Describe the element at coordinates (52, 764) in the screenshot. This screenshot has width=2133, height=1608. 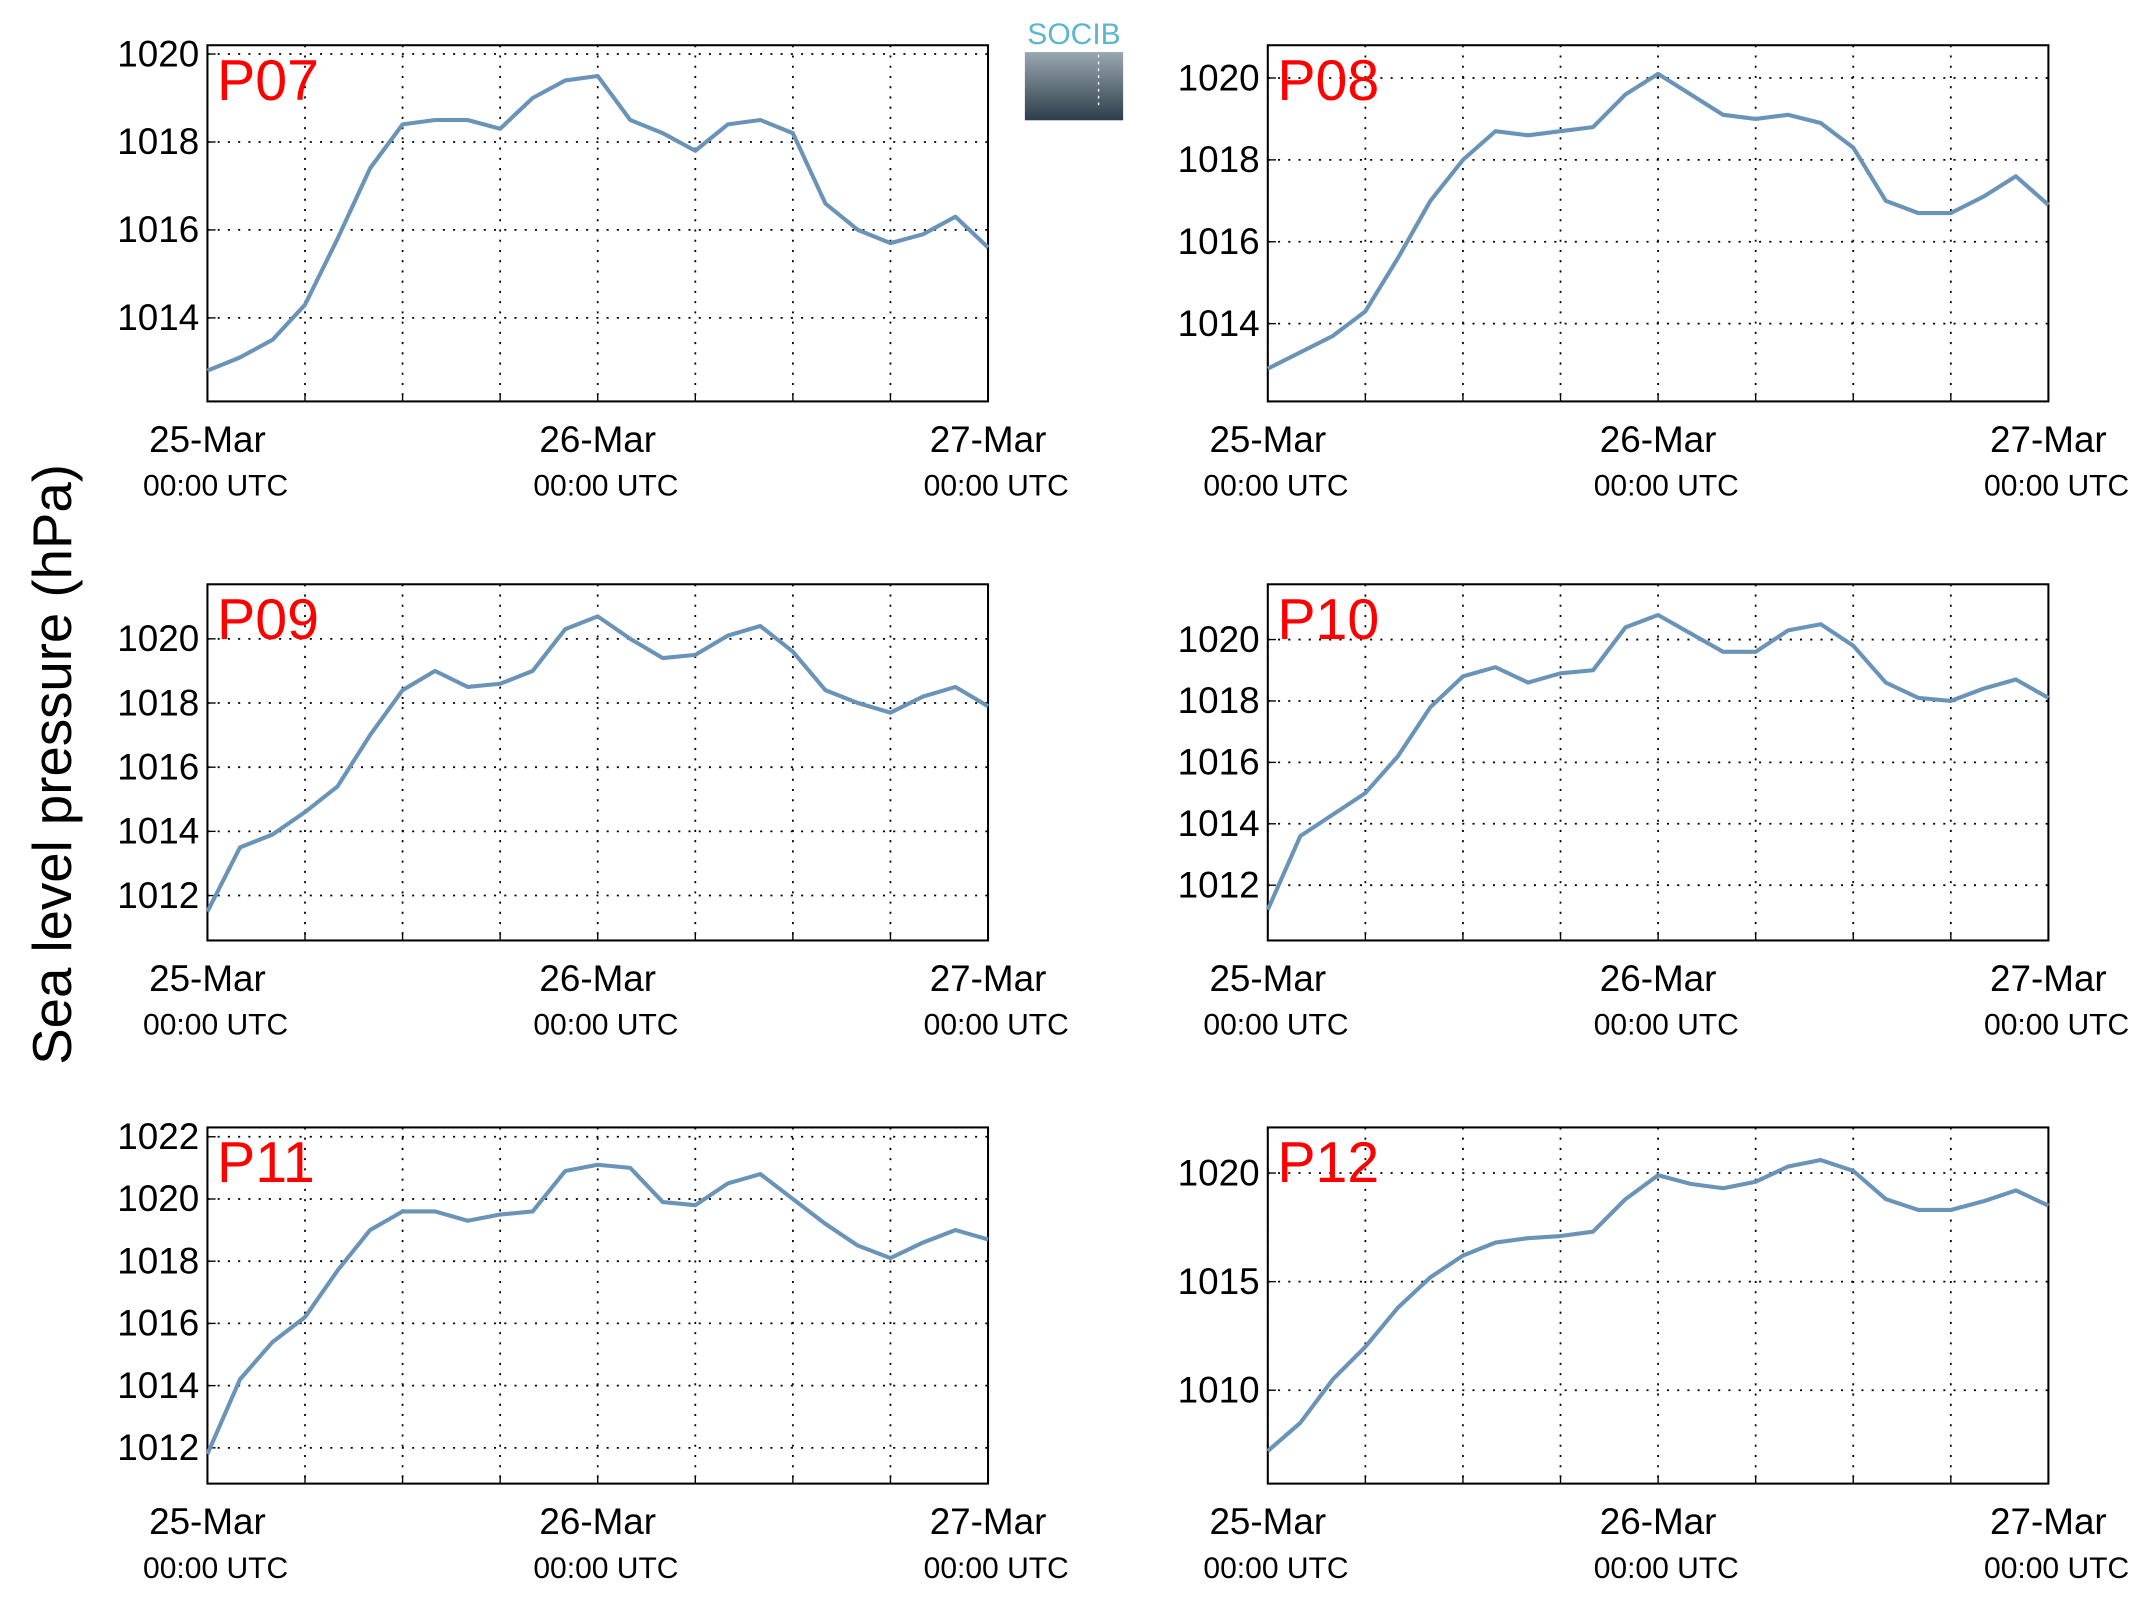
I see `y-axis-label: Sea level pressure (hPa)` at that location.